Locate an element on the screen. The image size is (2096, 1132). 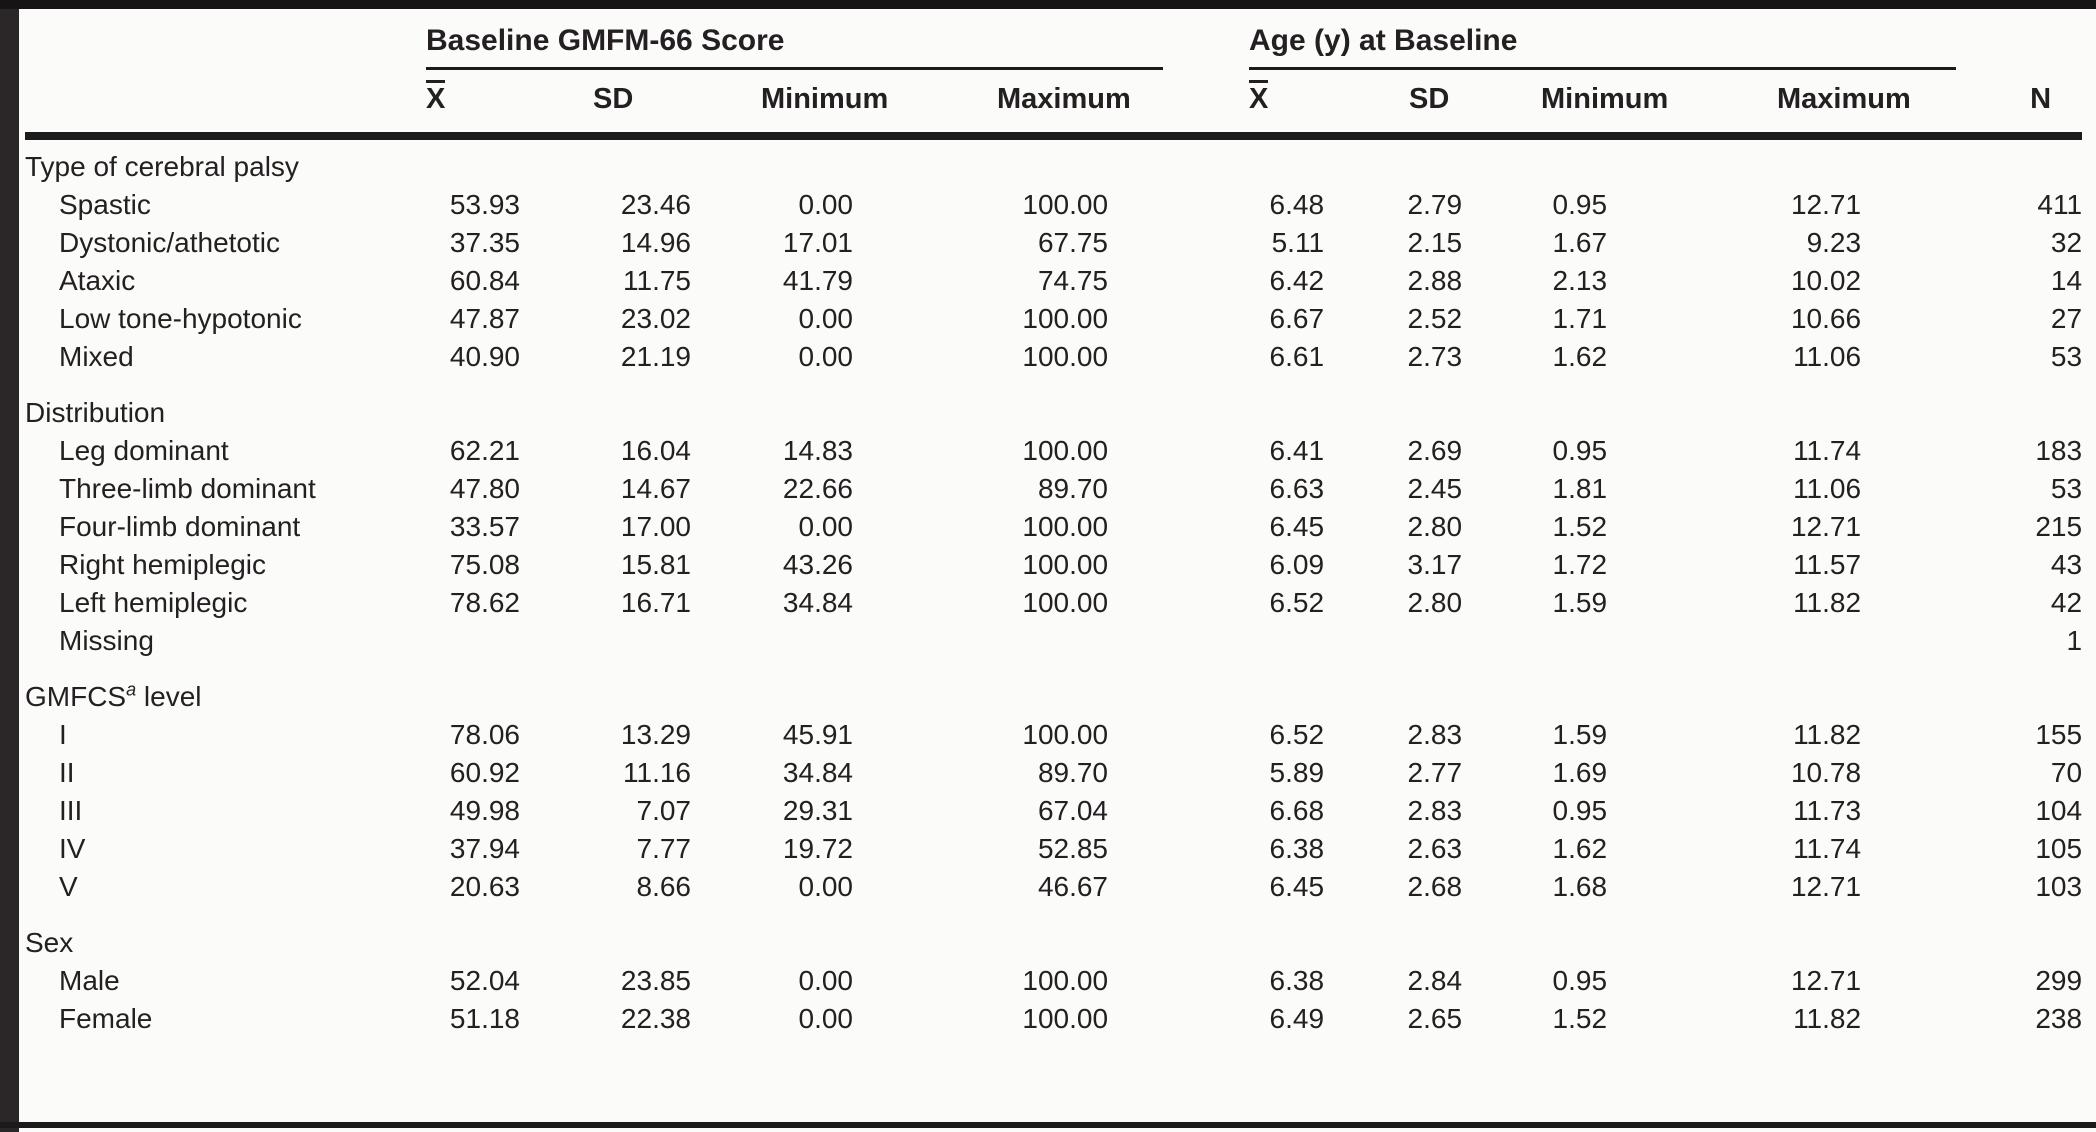
value-cell: 6.63 is located at coordinates (1297, 488).